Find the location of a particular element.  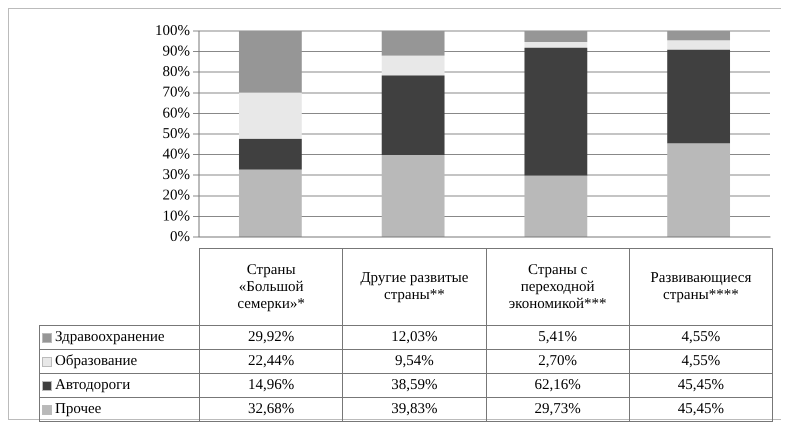

x-tick-label: Развивающиеся страны**** is located at coordinates (700, 287).